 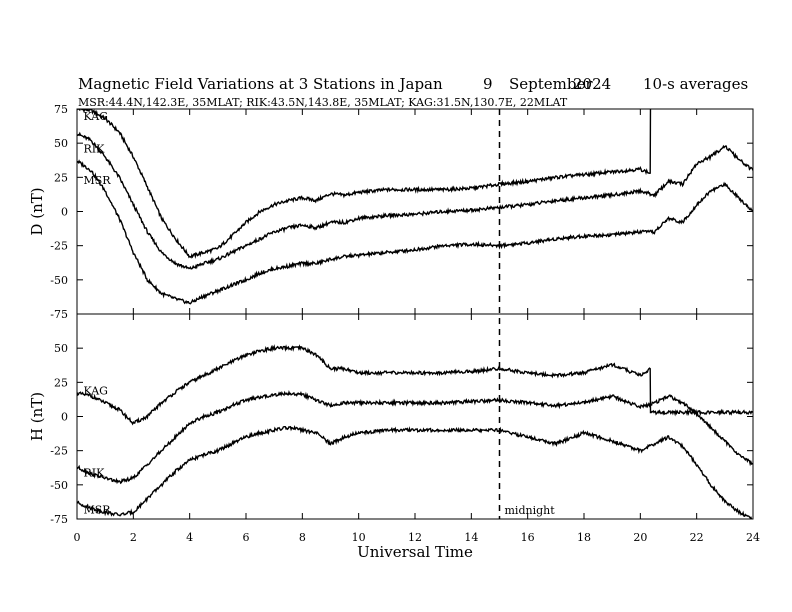 I want to click on x-tick-label: 16, so click(x=528, y=537).